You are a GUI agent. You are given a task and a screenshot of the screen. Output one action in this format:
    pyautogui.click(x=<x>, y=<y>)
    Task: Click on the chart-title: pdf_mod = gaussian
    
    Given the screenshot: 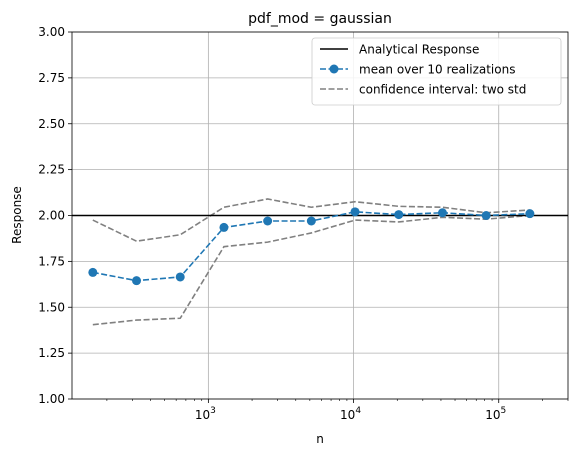 What is the action you would take?
    pyautogui.click(x=320, y=19)
    